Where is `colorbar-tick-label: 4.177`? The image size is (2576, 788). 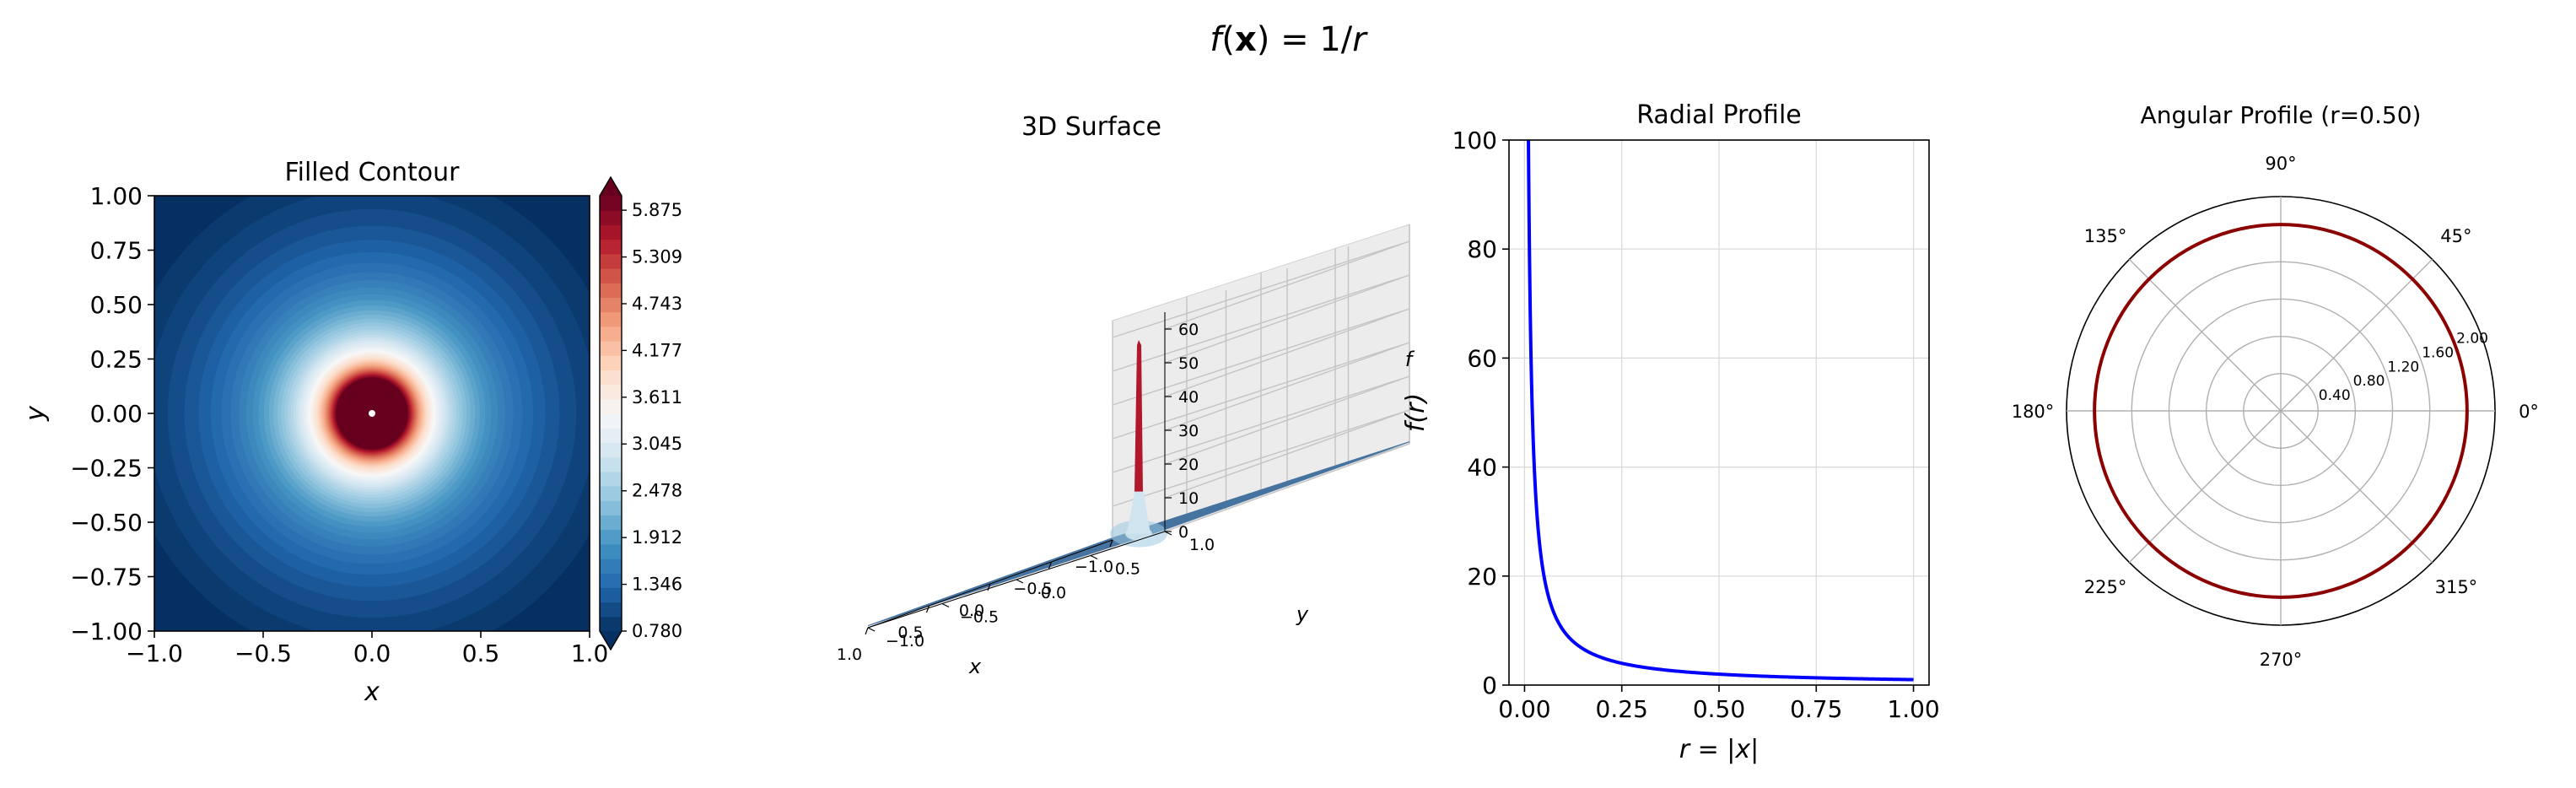 colorbar-tick-label: 4.177 is located at coordinates (657, 350).